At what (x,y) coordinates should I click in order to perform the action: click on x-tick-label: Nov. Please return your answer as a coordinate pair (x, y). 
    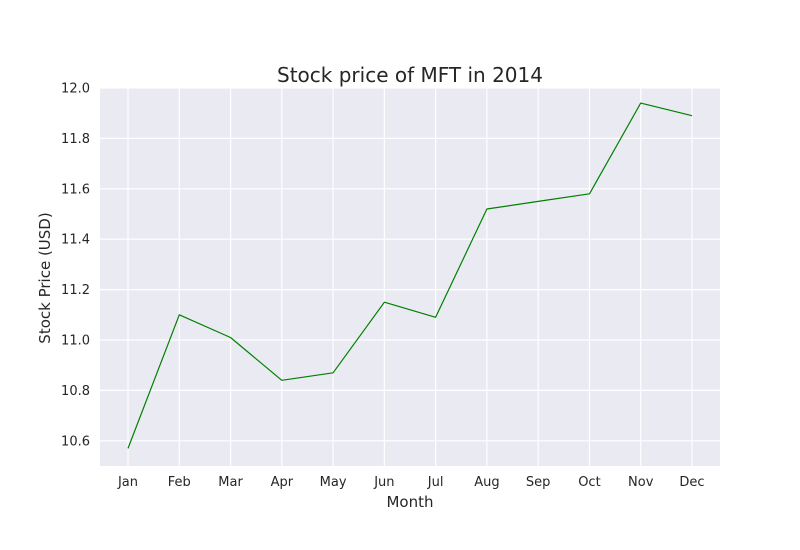
    Looking at the image, I should click on (641, 482).